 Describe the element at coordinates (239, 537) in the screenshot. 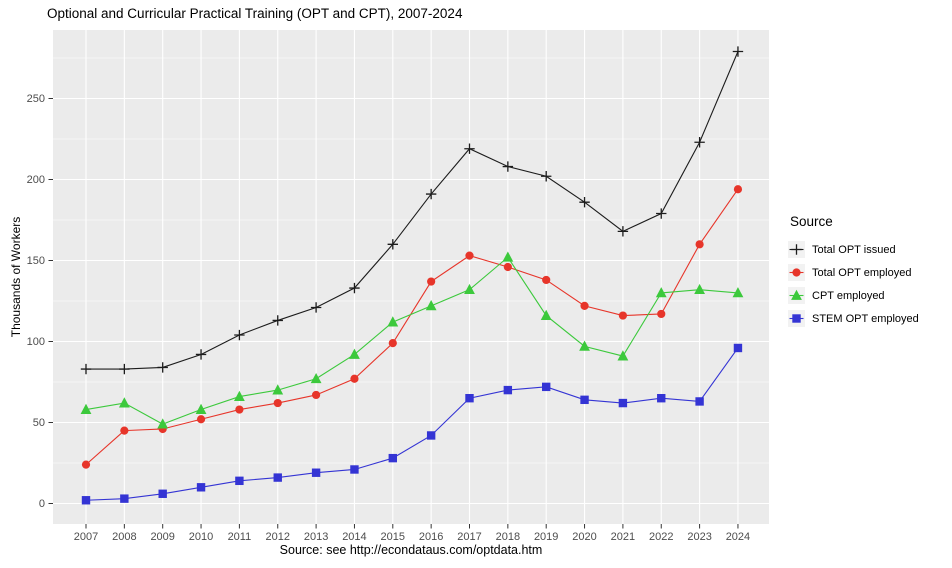

I see `x-tick-label: 2011` at that location.